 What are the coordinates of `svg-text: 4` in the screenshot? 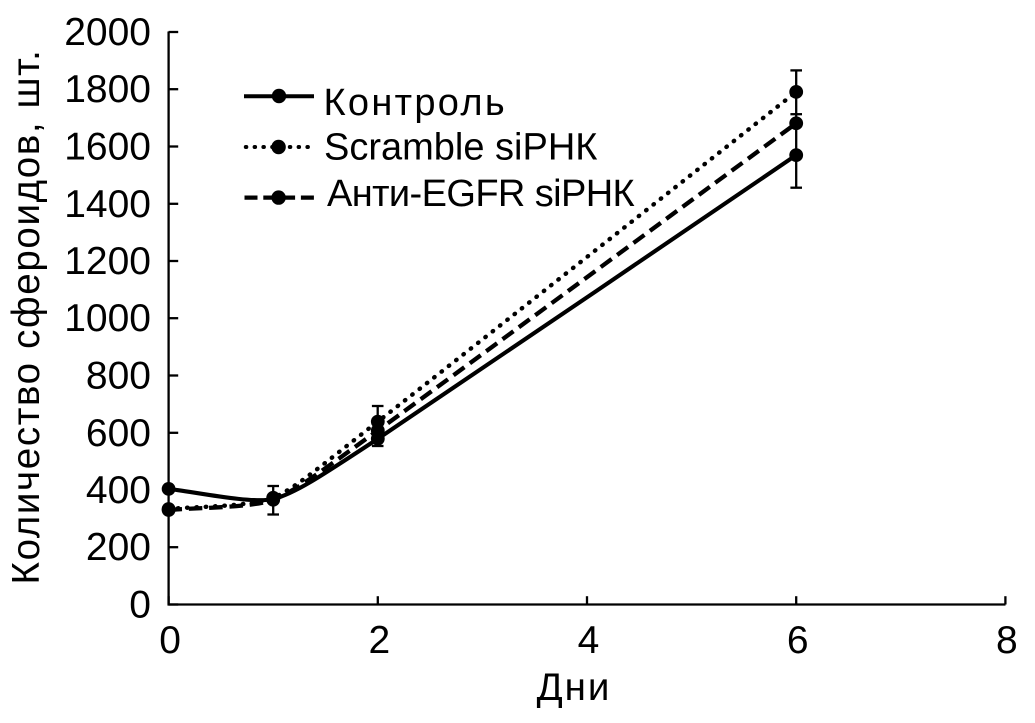 It's located at (589, 640).